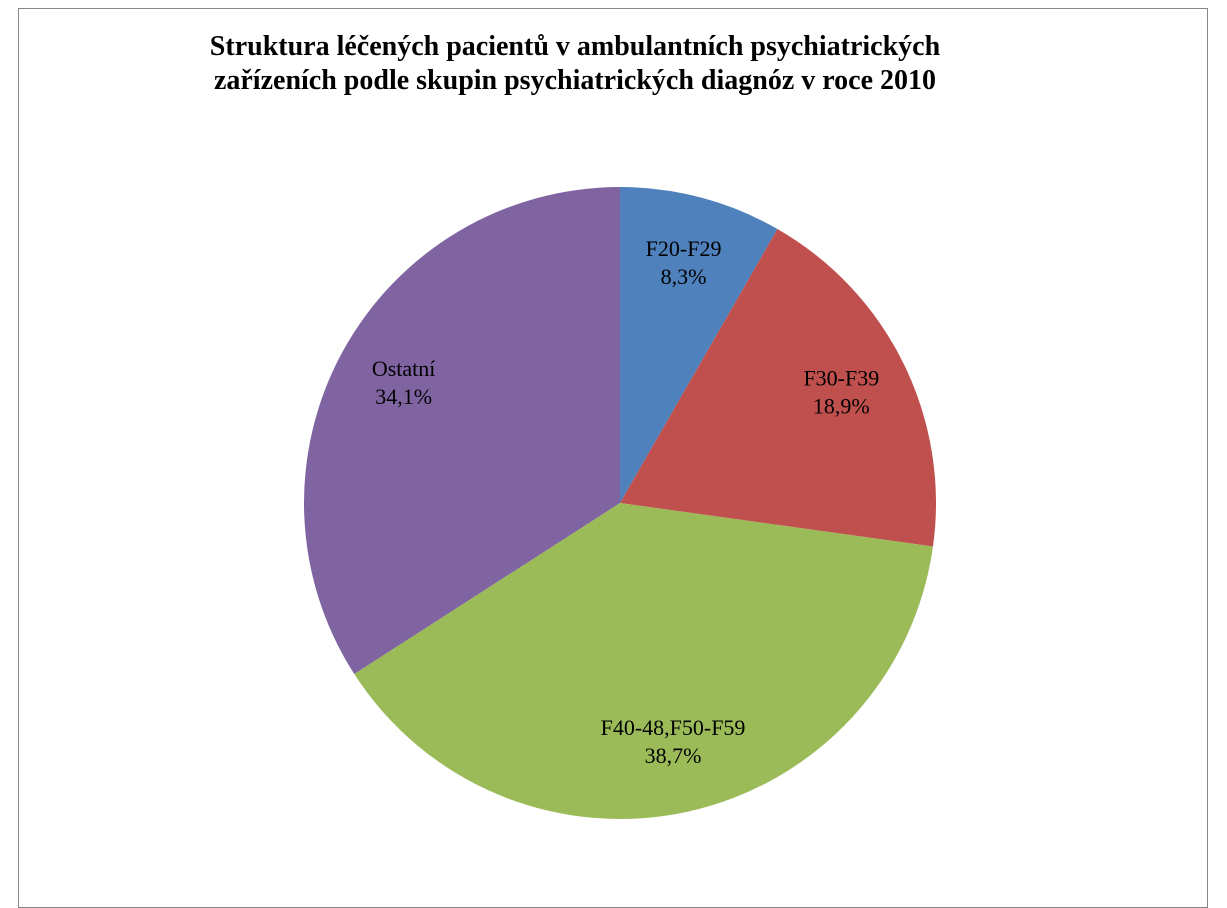  What do you see at coordinates (403, 396) in the screenshot?
I see `slice-value-label: 34,1%` at bounding box center [403, 396].